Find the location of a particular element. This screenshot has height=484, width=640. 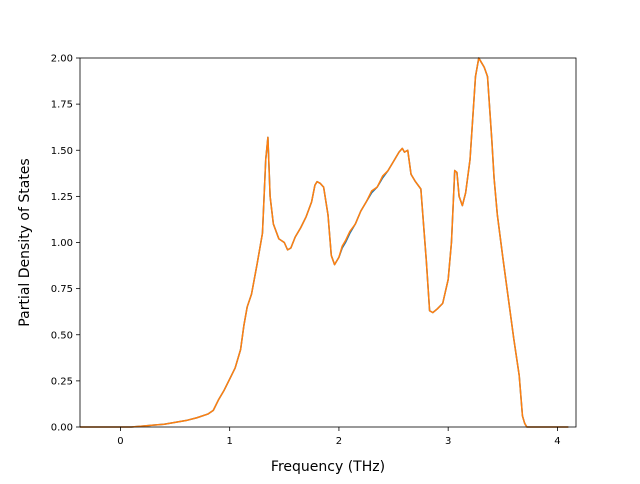

x-tick-label: 1 is located at coordinates (229, 441).